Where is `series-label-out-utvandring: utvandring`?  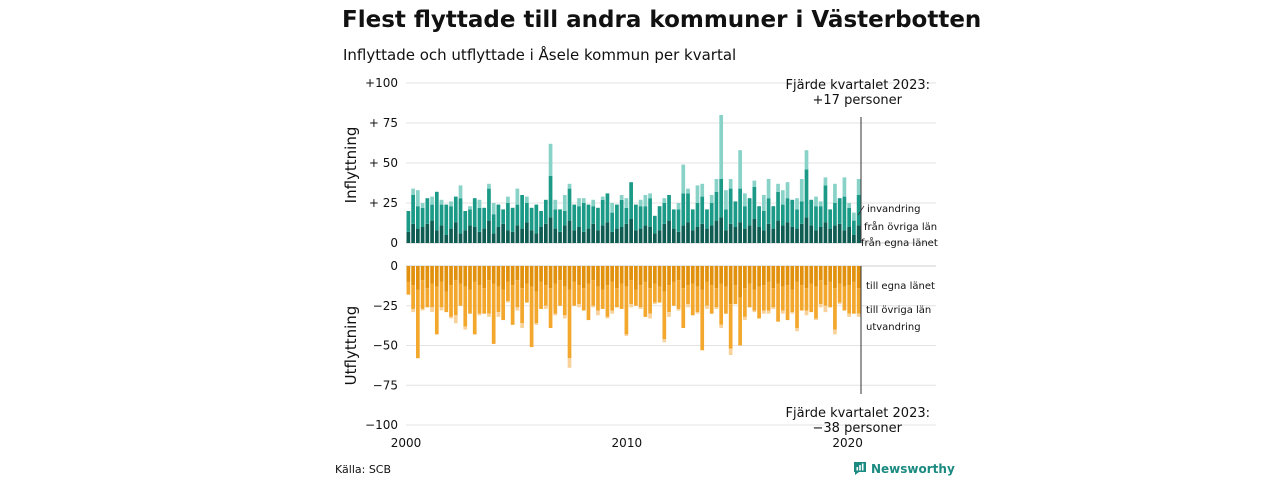
series-label-out-utvandring: utvandring is located at coordinates (893, 327).